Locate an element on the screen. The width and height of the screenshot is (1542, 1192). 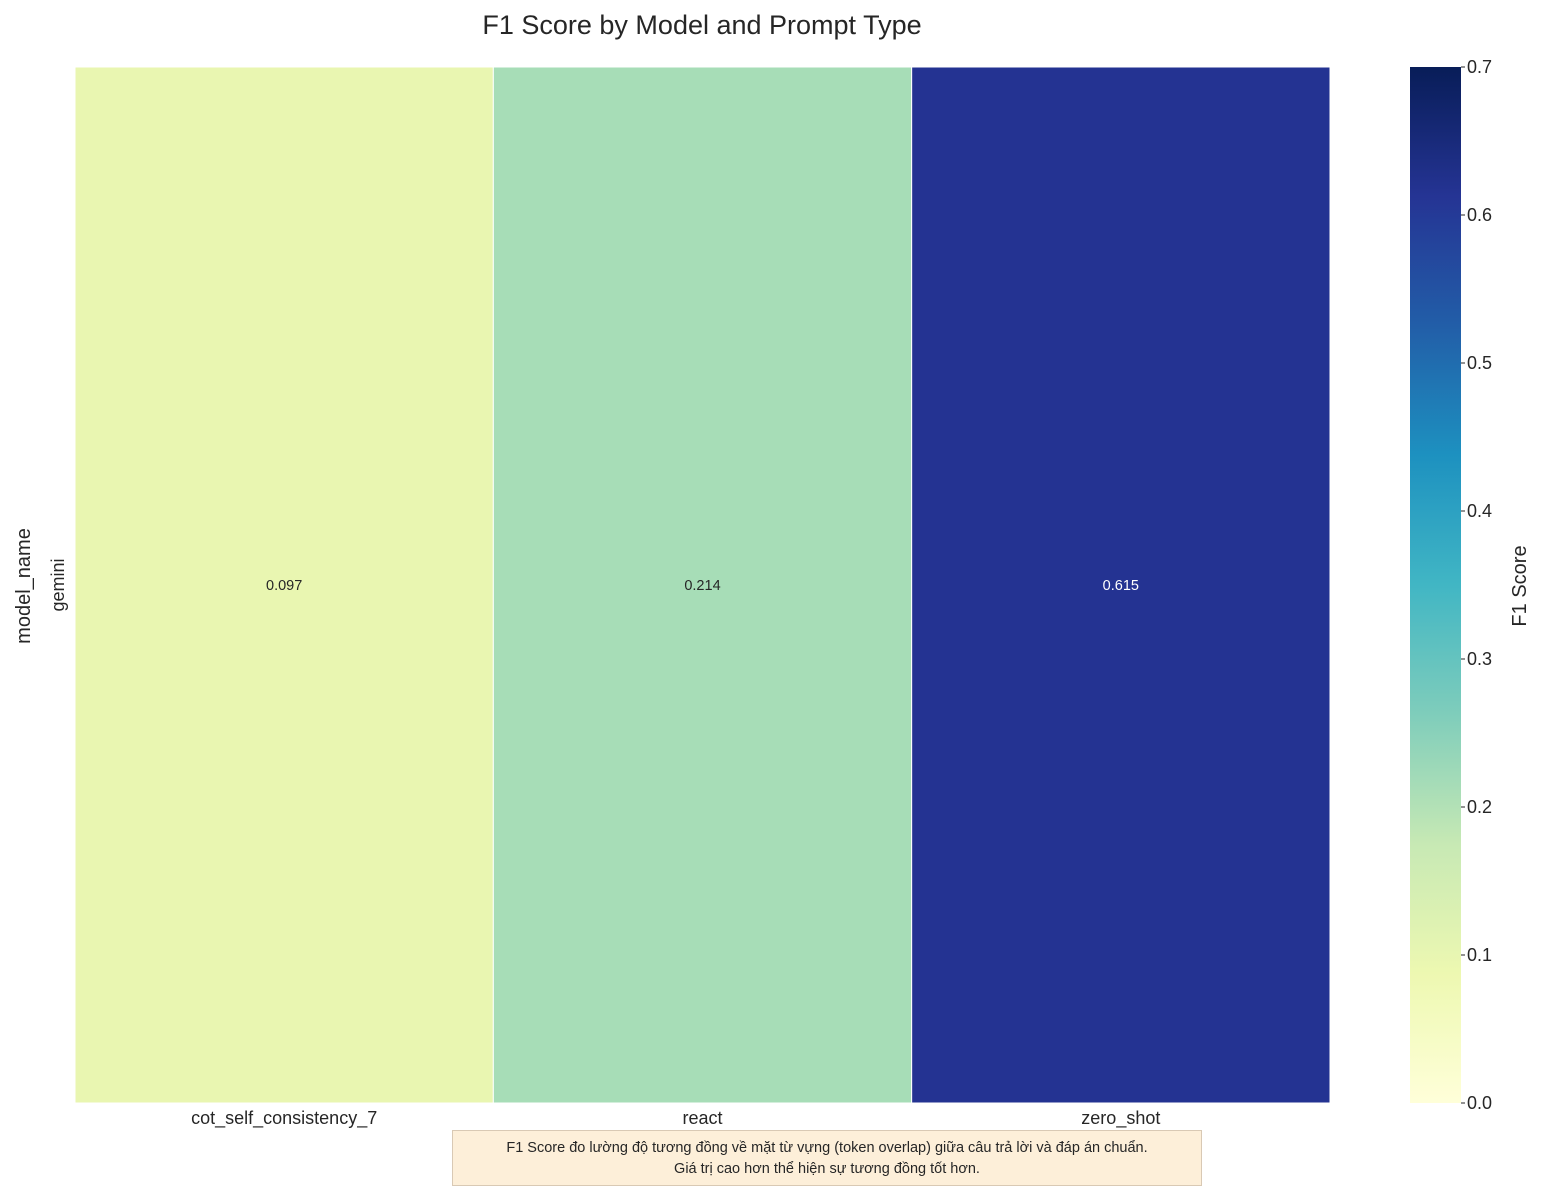
colorbar is located at coordinates (1435, 585).